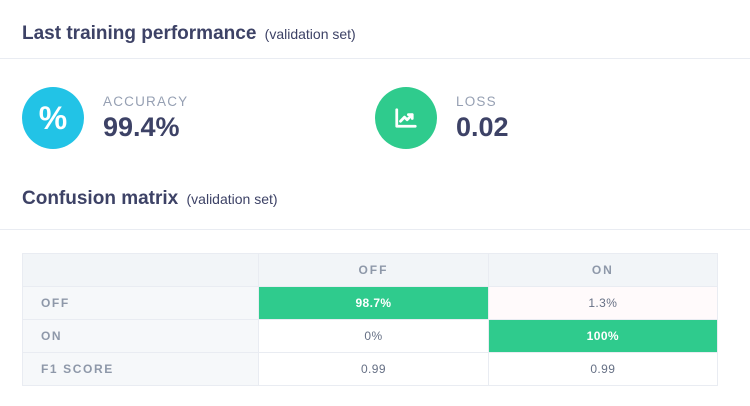 The height and width of the screenshot is (406, 750). I want to click on accuracy-value: 99.4%, so click(141, 127).